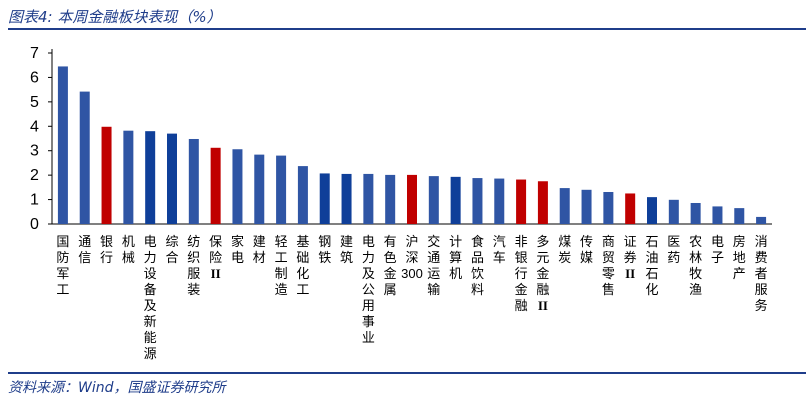 The height and width of the screenshot is (401, 810). What do you see at coordinates (368, 290) in the screenshot?
I see `category-label: 电力及公用事业` at bounding box center [368, 290].